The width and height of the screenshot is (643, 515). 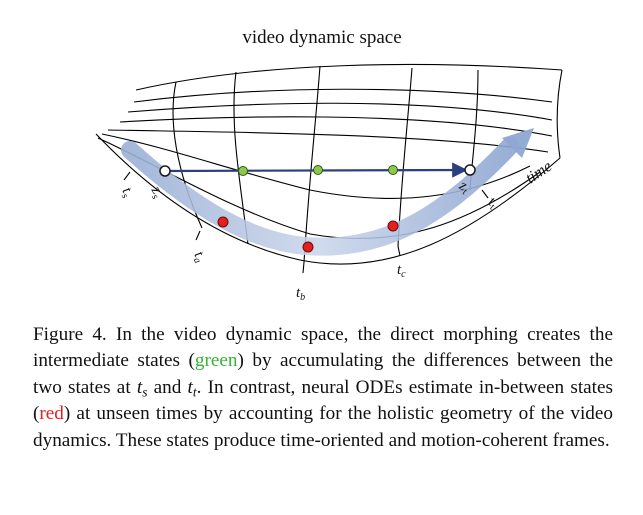 What do you see at coordinates (518, 143) in the screenshot?
I see `time-band-arrowhead` at bounding box center [518, 143].